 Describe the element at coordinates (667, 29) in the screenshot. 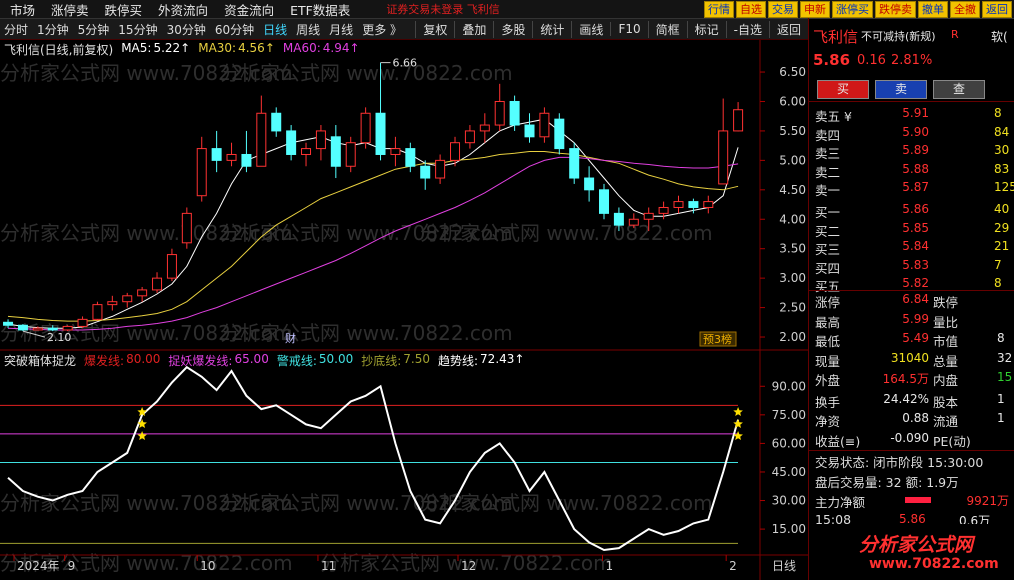

I see `tool-button: 简框` at that location.